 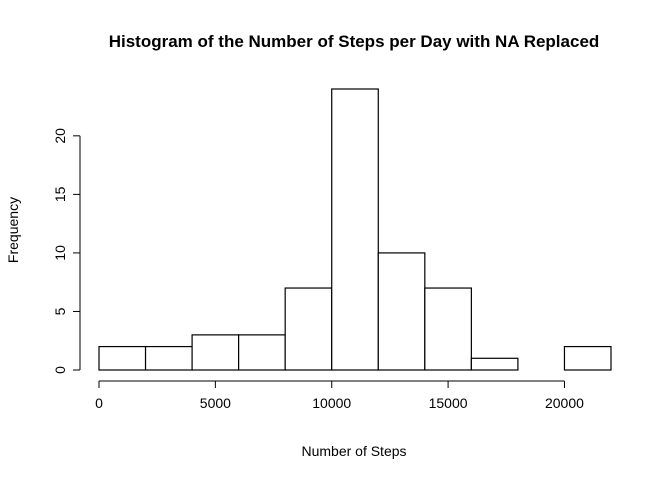 I want to click on x-tick-label: 10000, so click(x=331, y=403).